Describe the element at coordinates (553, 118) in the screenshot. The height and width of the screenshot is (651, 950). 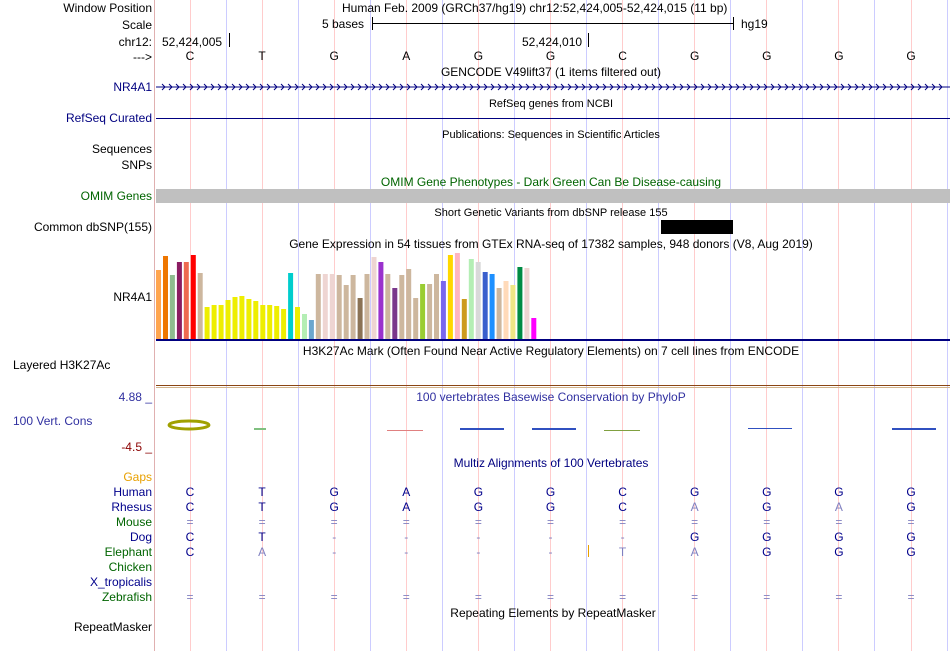
I see `refseq-gene-line` at that location.